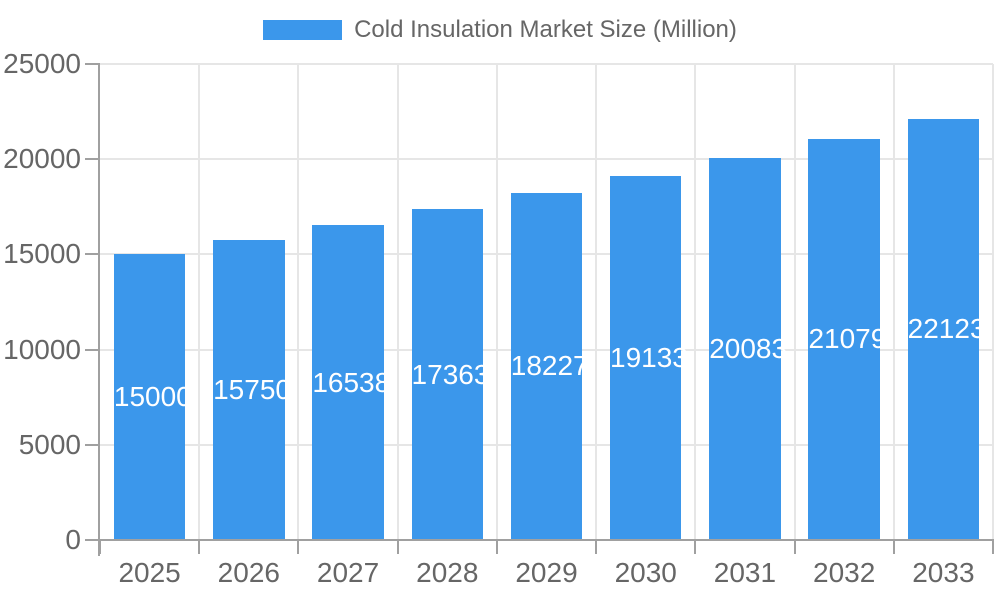 This screenshot has width=1000, height=600. Describe the element at coordinates (248, 572) in the screenshot. I see `x-tick-label: 2026` at that location.